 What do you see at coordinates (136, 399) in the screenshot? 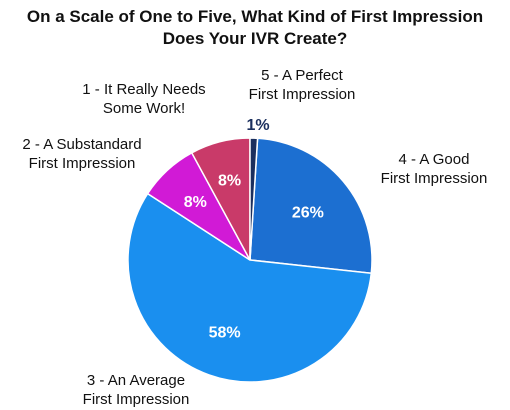
I see `category-label-2-line-2: First Impression` at bounding box center [136, 399].